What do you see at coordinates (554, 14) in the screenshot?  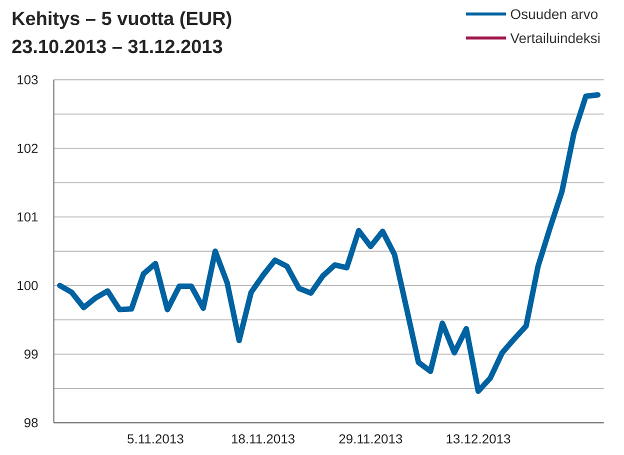 I see `legend-label: Osuuden arvo` at bounding box center [554, 14].